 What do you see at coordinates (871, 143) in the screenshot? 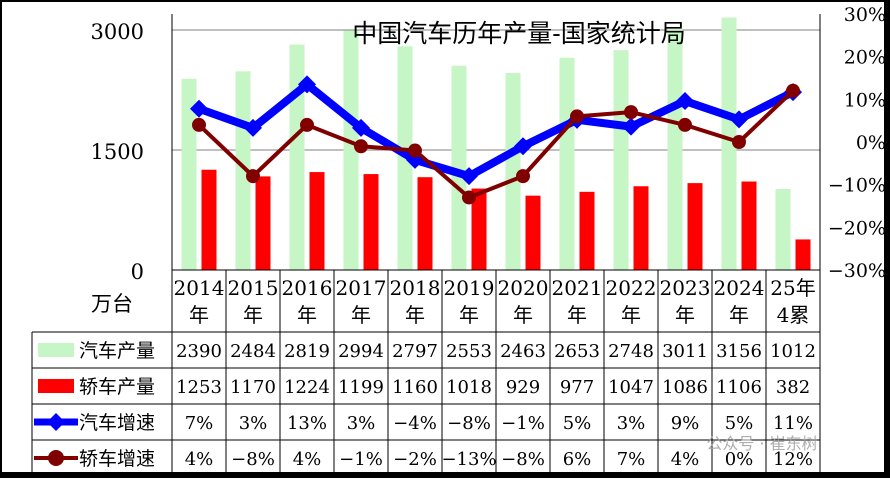
I see `right-tick-label: 0%` at bounding box center [871, 143].